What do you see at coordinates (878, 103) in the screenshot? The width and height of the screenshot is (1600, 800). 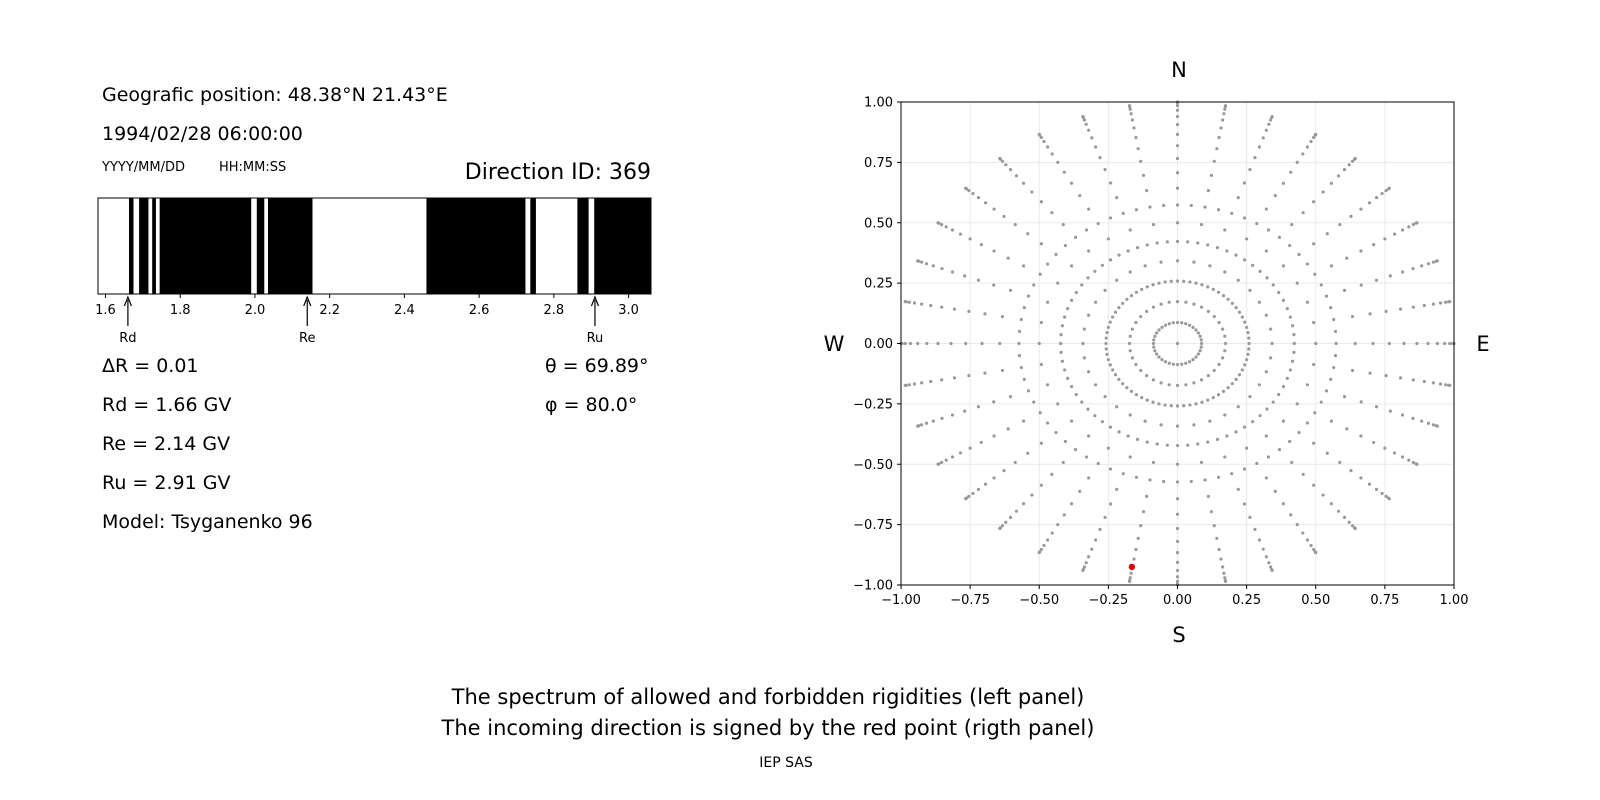 I see `y-tick-label: 1.00` at bounding box center [878, 103].